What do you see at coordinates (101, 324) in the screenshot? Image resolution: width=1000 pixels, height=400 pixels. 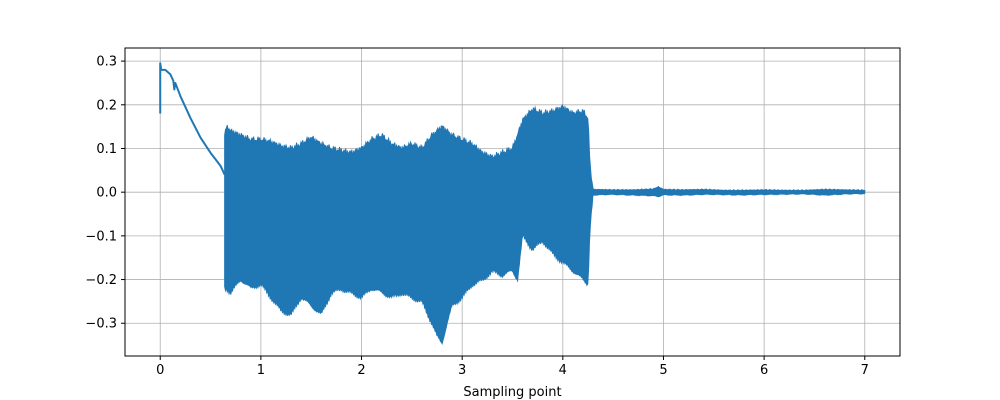 I see `y-tick-label: −0.3` at bounding box center [101, 324].